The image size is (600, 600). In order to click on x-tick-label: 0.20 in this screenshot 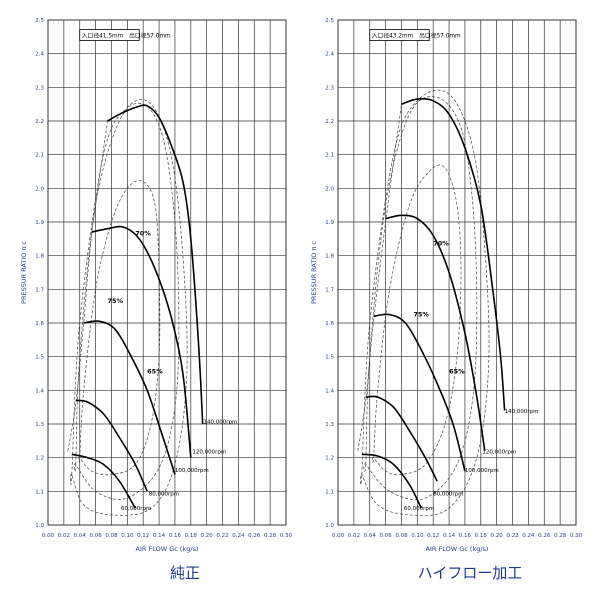, I will do `click(497, 536)`.